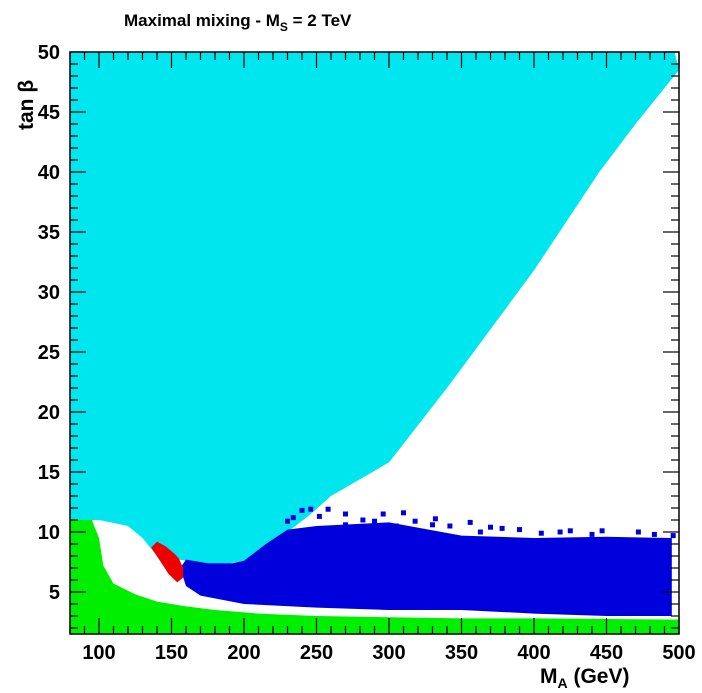 The width and height of the screenshot is (702, 693). I want to click on x-tick-label: 100, so click(98, 653).